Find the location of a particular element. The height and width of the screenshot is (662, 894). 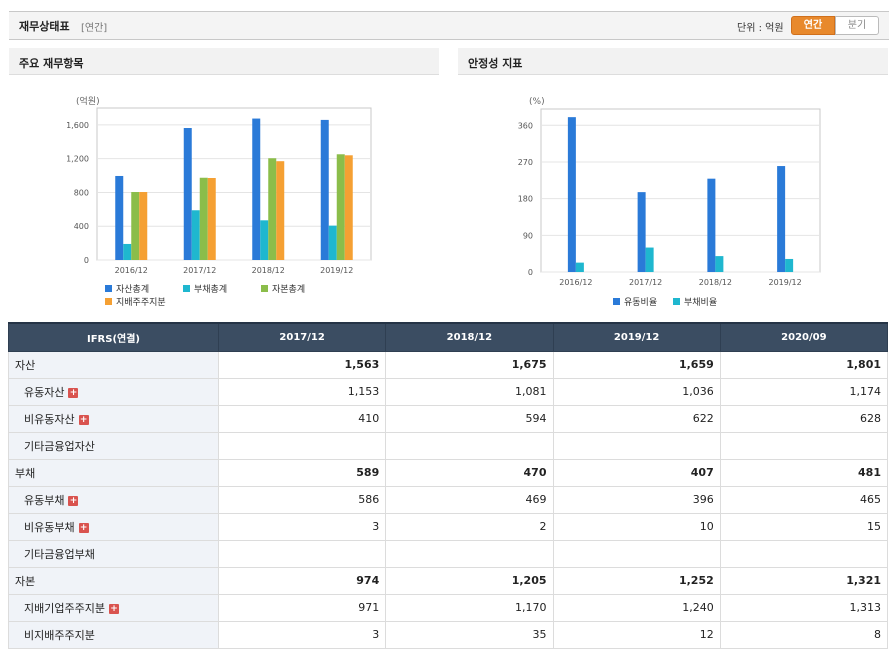

header-period: 2019/12 is located at coordinates (636, 337).